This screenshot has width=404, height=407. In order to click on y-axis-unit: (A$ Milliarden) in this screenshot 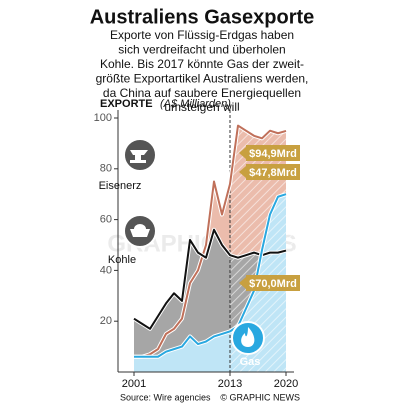, I will do `click(195, 104)`.